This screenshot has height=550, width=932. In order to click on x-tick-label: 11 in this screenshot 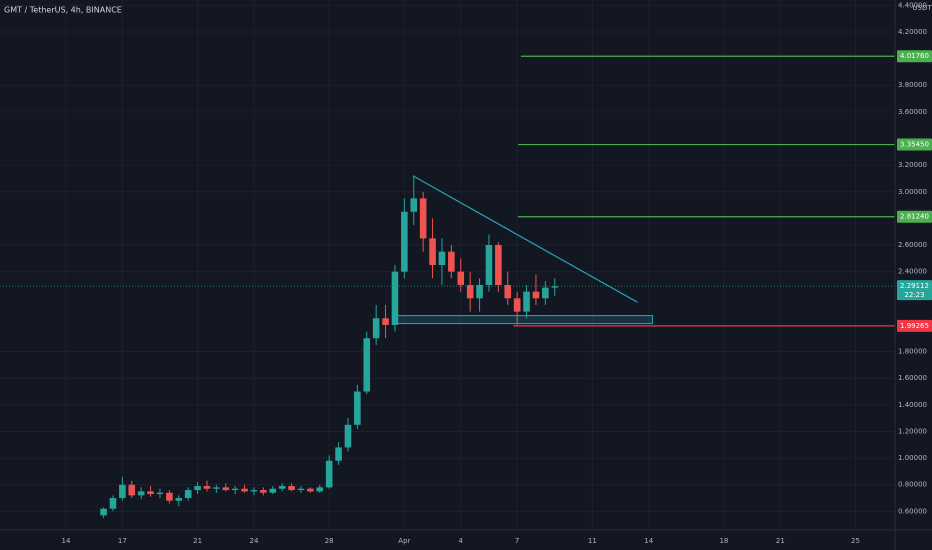, I will do `click(592, 541)`.